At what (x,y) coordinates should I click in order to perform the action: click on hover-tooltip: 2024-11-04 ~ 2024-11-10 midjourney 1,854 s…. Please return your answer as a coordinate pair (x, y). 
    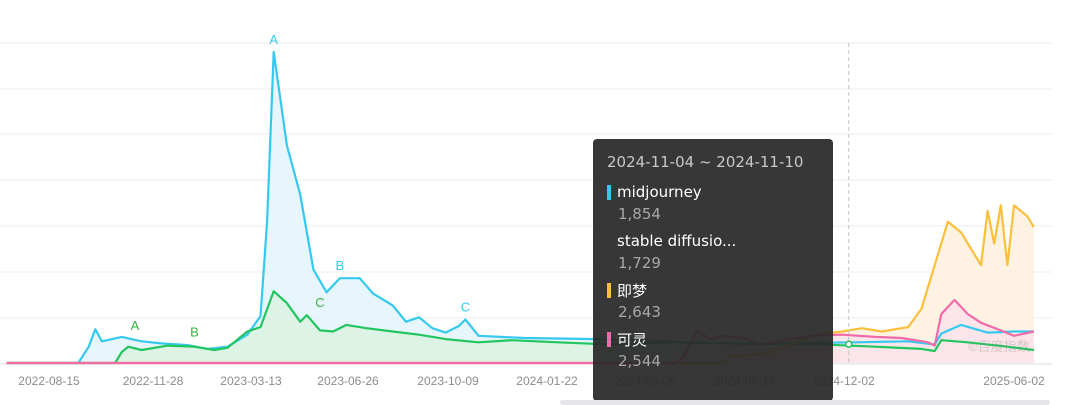
    Looking at the image, I should click on (713, 270).